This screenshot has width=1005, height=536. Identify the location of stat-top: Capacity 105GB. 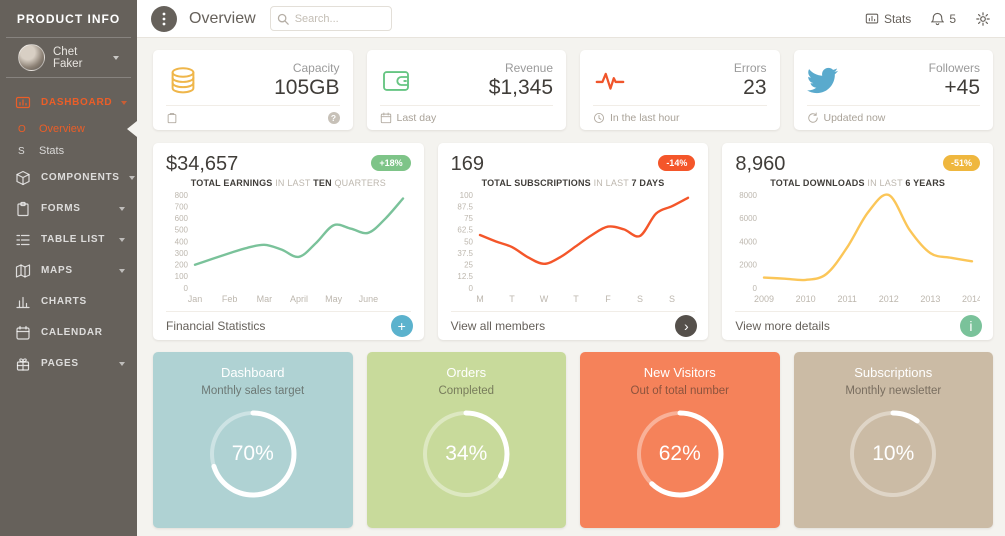
(253, 77).